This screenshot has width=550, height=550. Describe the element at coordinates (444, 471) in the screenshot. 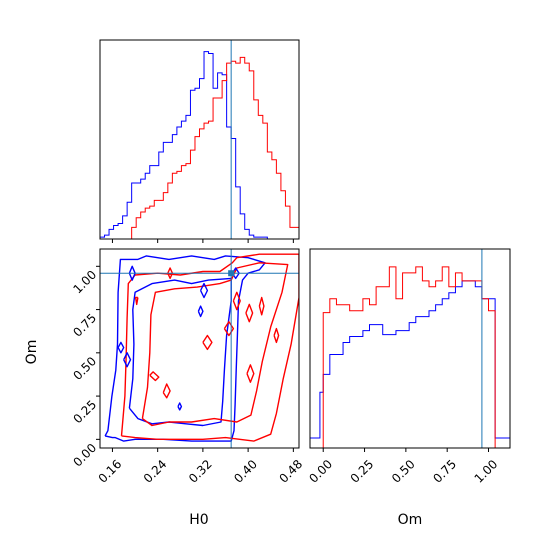

I see `om-x-tick-label: 0.75` at that location.